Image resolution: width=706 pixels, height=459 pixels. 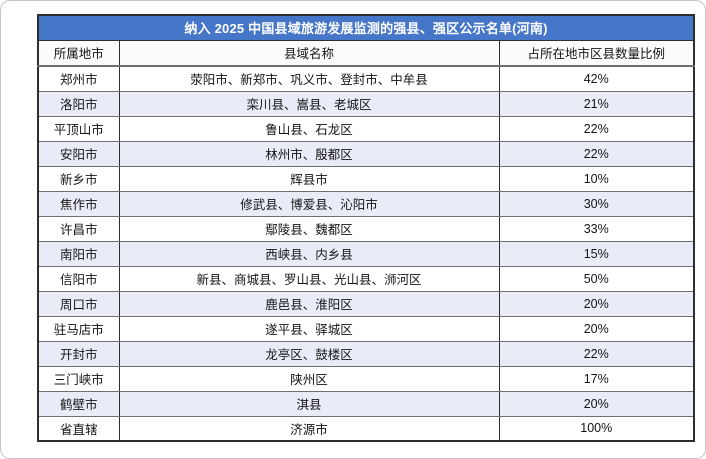 What do you see at coordinates (596, 379) in the screenshot?
I see `cell-ratio: 17%` at bounding box center [596, 379].